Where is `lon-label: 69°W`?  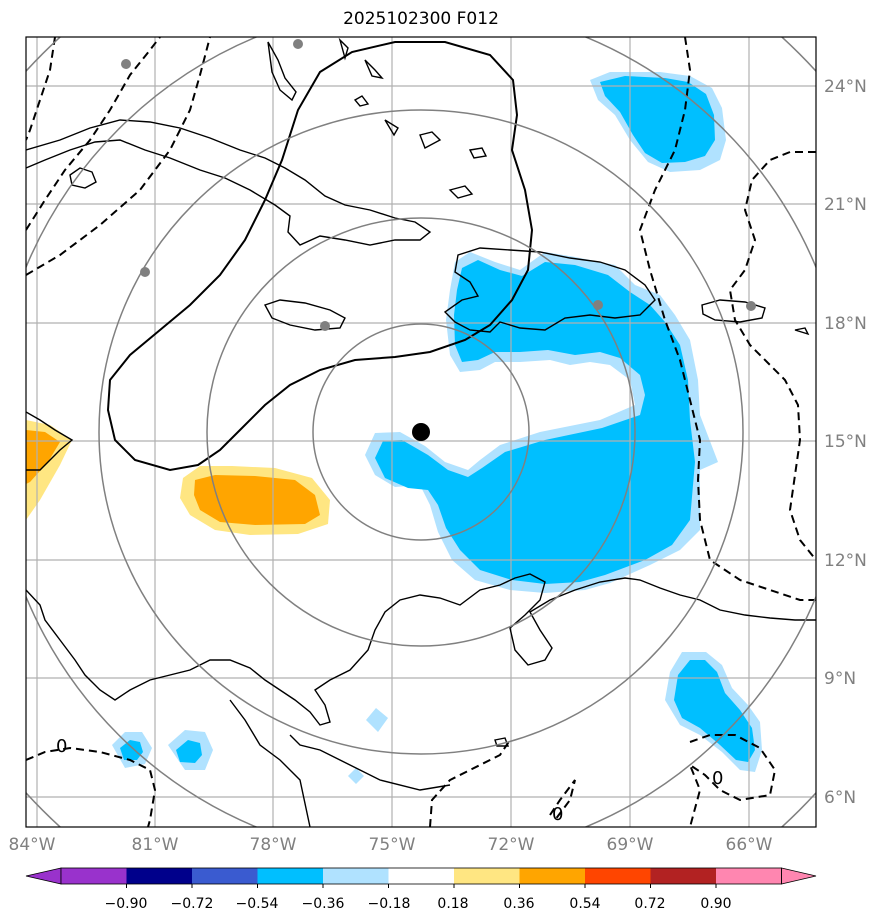 lon-label: 69°W is located at coordinates (630, 845).